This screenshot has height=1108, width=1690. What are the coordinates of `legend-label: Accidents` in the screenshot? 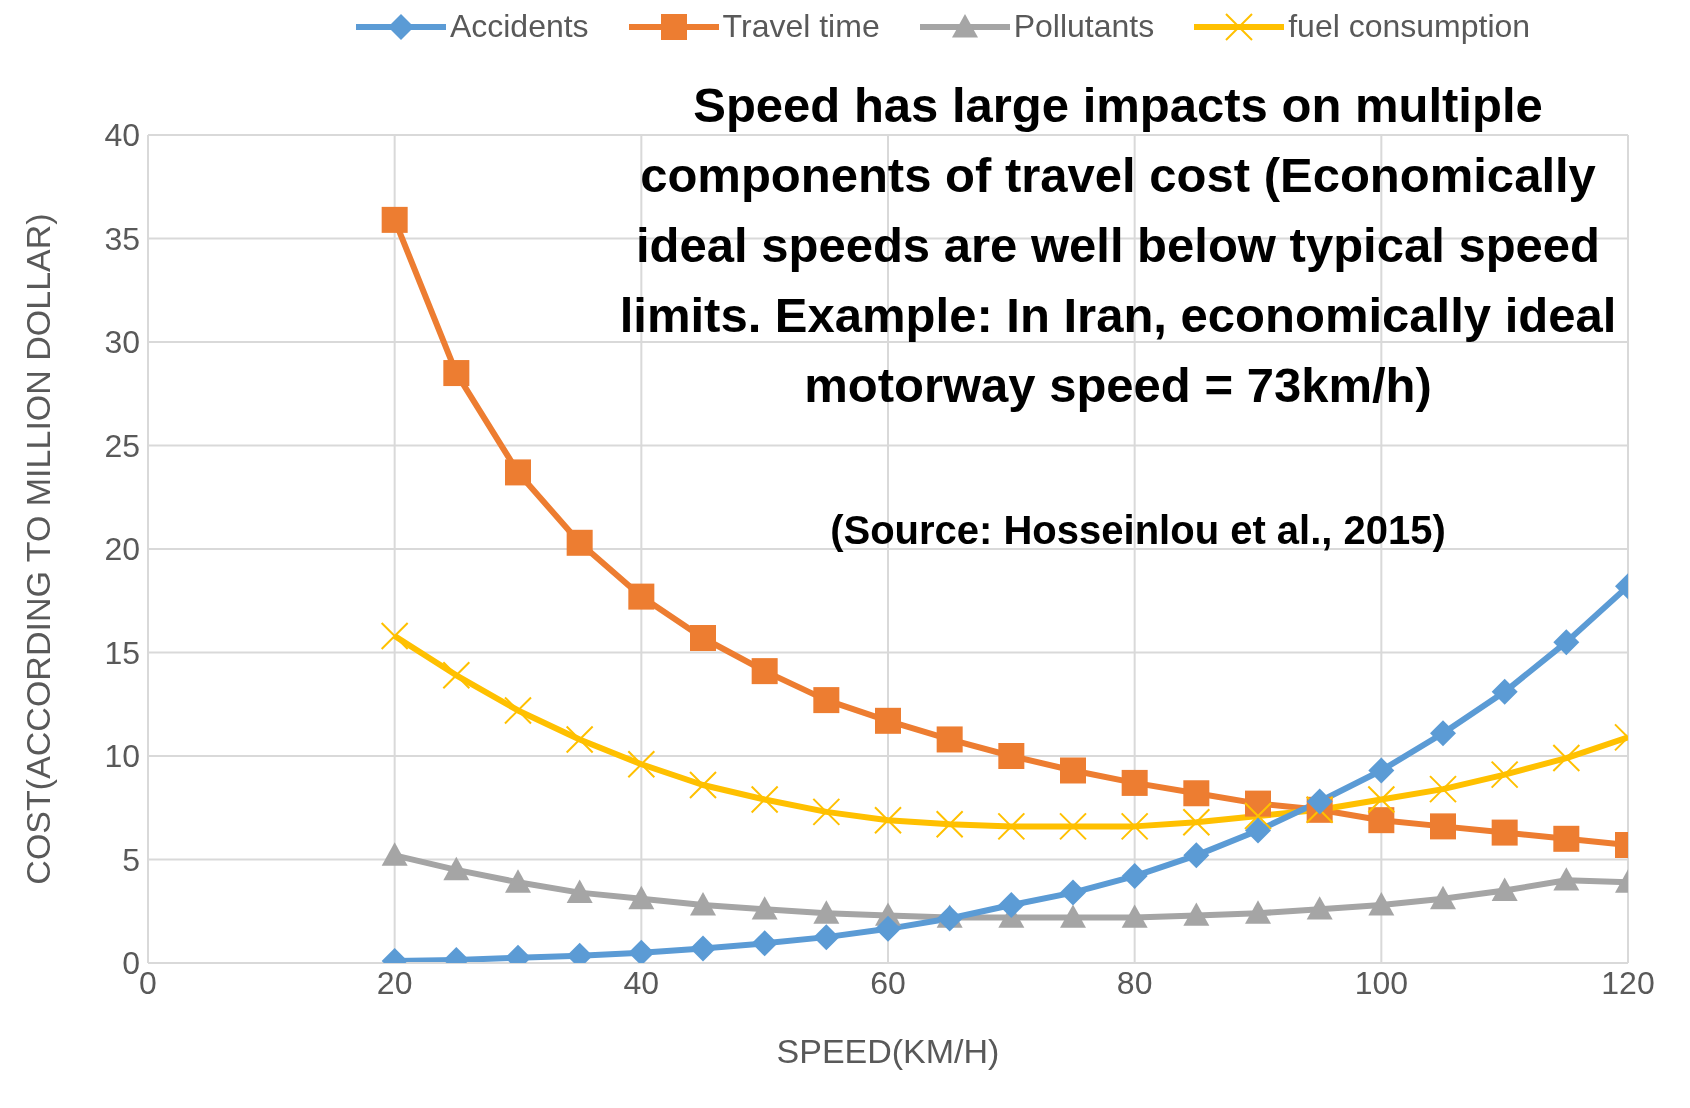 It's located at (519, 26).